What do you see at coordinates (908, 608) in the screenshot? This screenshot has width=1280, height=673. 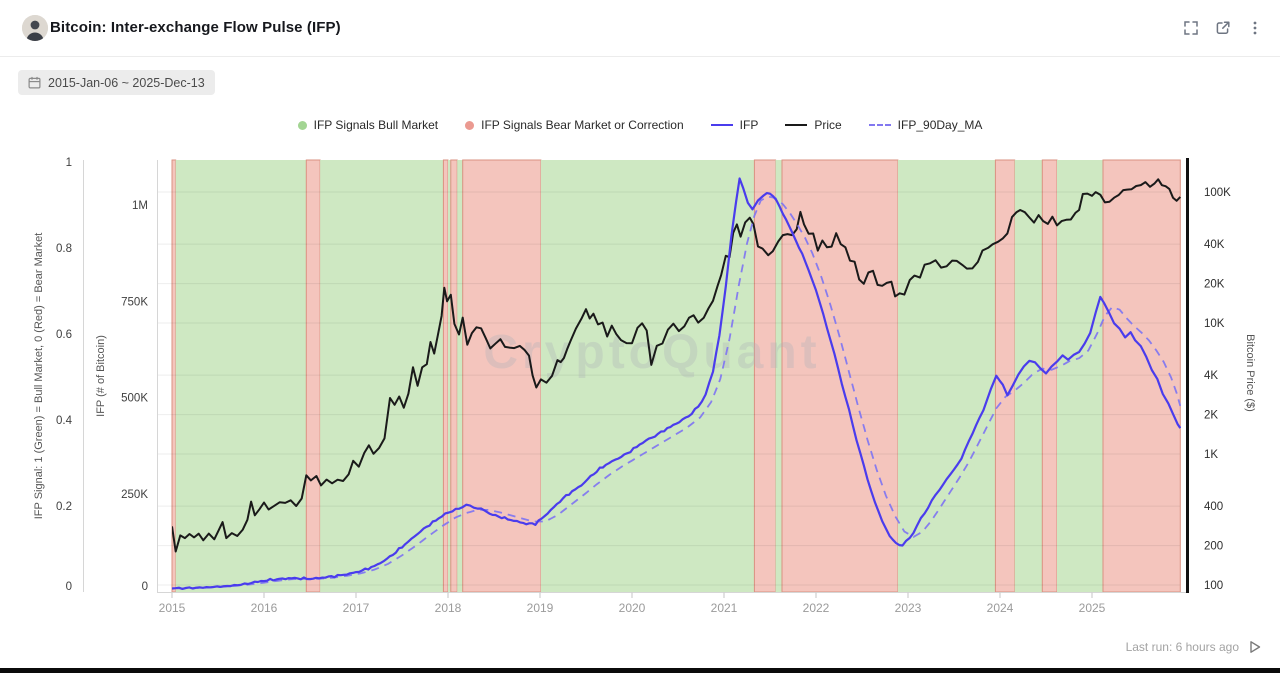 I see `year-tick-label: 2023` at bounding box center [908, 608].